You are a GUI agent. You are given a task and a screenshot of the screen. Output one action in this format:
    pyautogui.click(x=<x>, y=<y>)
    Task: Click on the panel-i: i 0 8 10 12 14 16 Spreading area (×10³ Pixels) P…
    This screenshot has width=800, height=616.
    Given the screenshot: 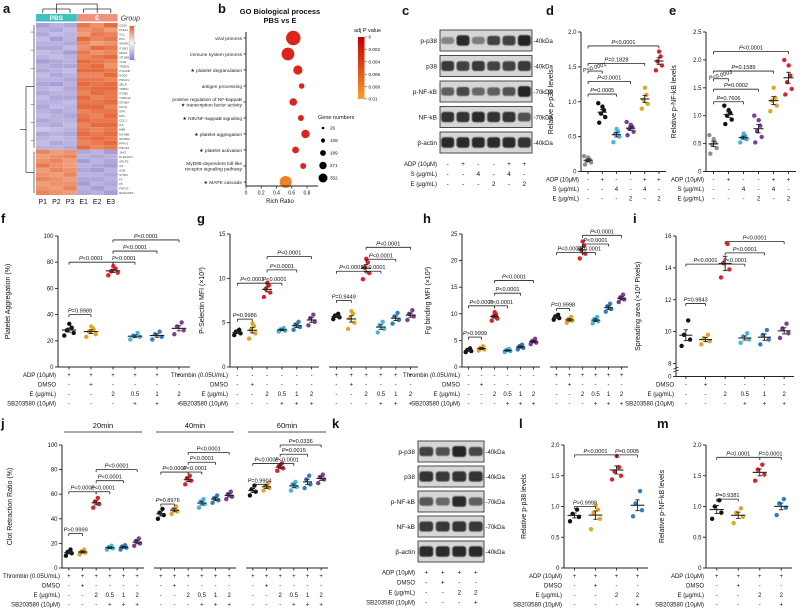 What is the action you would take?
    pyautogui.click(x=712, y=312)
    